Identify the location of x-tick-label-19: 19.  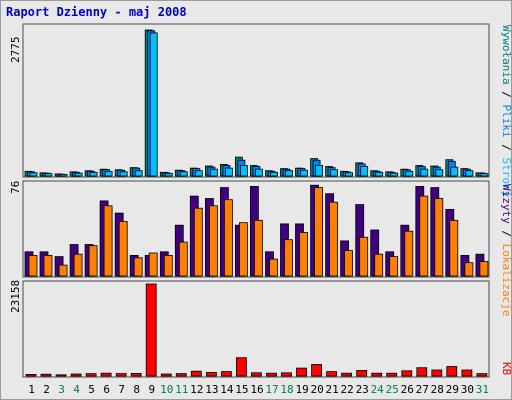
(301, 389).